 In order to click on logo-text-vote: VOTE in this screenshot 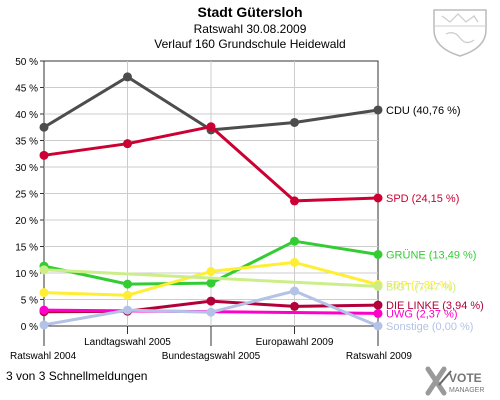, I will do `click(465, 378)`.